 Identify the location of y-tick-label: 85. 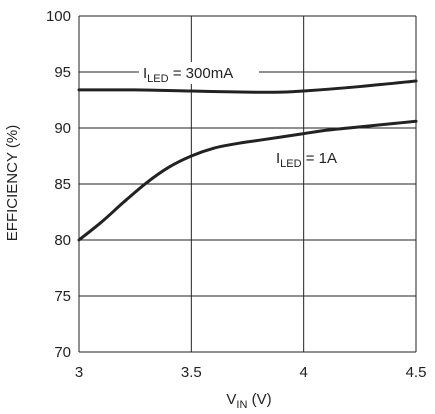
(62, 184).